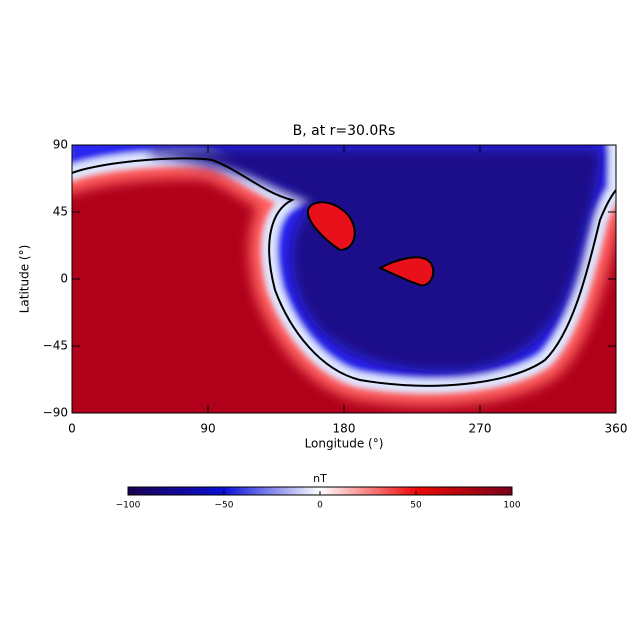 Image resolution: width=640 pixels, height=644 pixels. I want to click on colorbar-tick-label: 50, so click(416, 506).